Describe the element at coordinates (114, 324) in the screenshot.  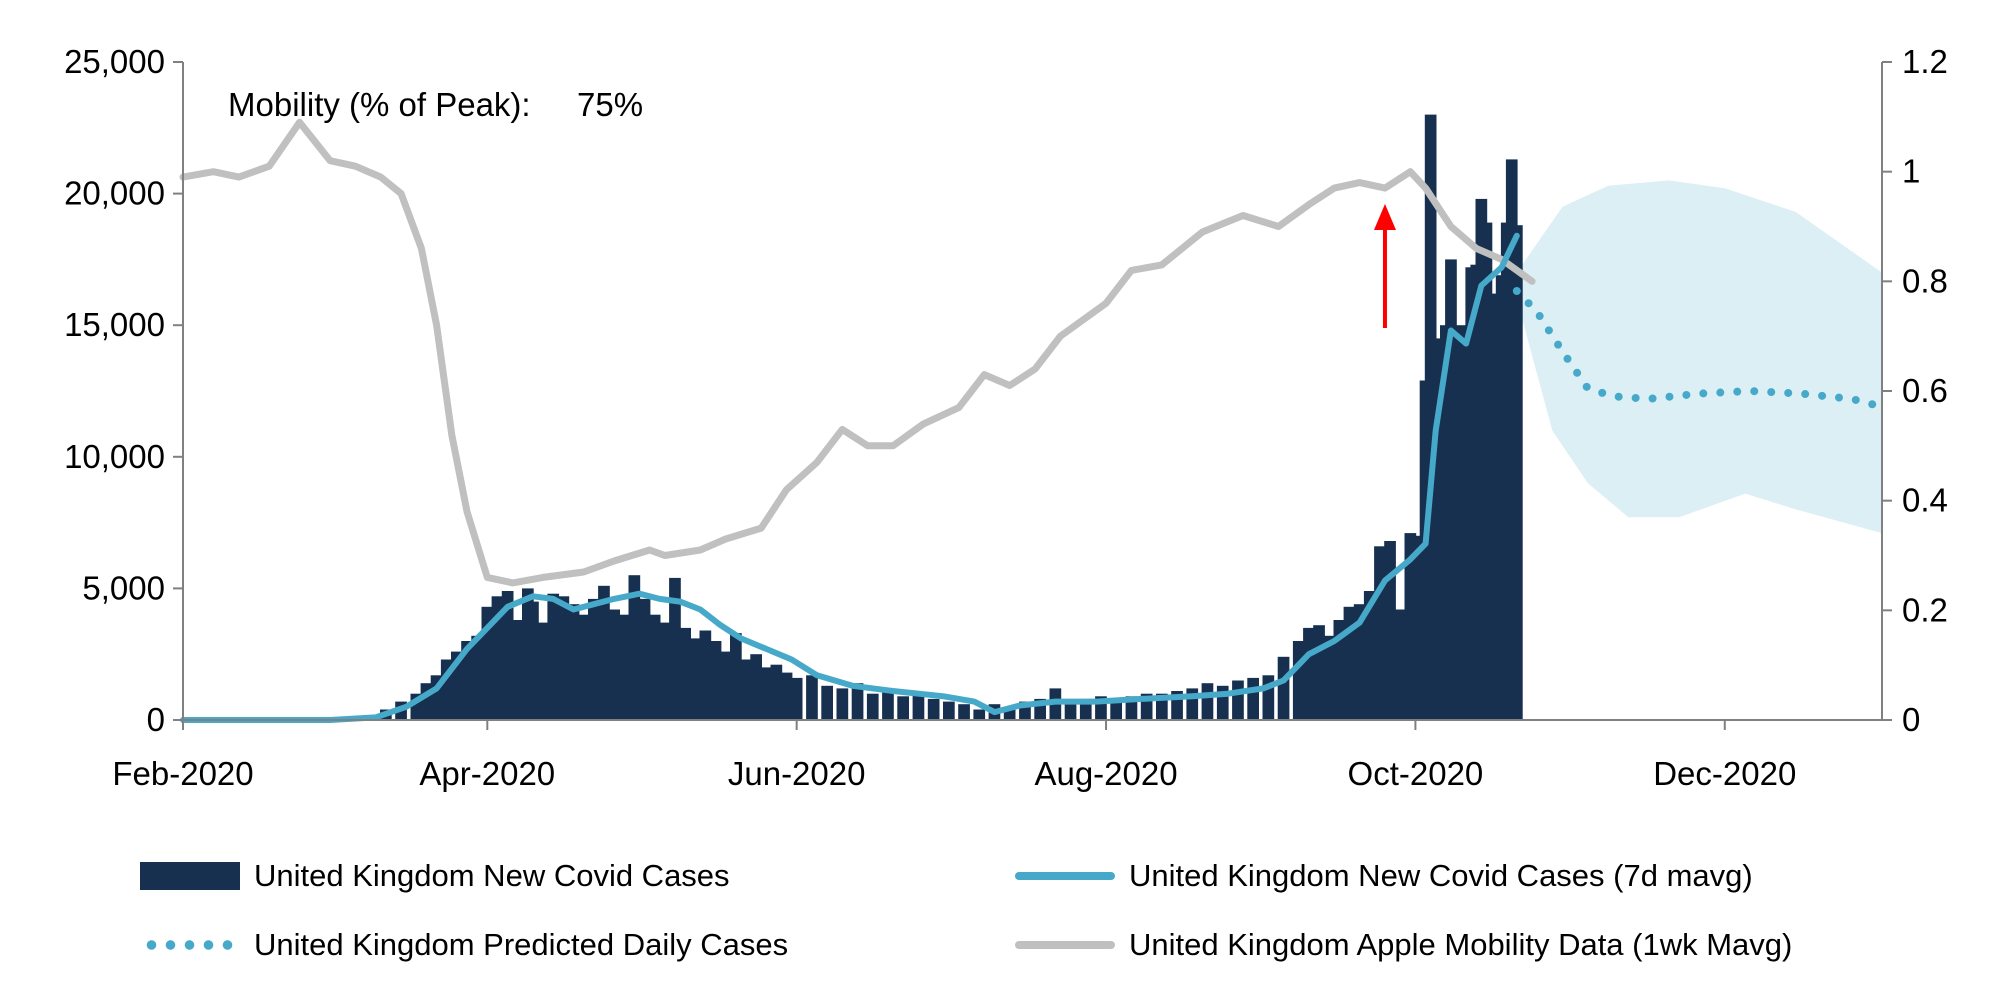
I see `y-left-tick-label: 15,000` at that location.